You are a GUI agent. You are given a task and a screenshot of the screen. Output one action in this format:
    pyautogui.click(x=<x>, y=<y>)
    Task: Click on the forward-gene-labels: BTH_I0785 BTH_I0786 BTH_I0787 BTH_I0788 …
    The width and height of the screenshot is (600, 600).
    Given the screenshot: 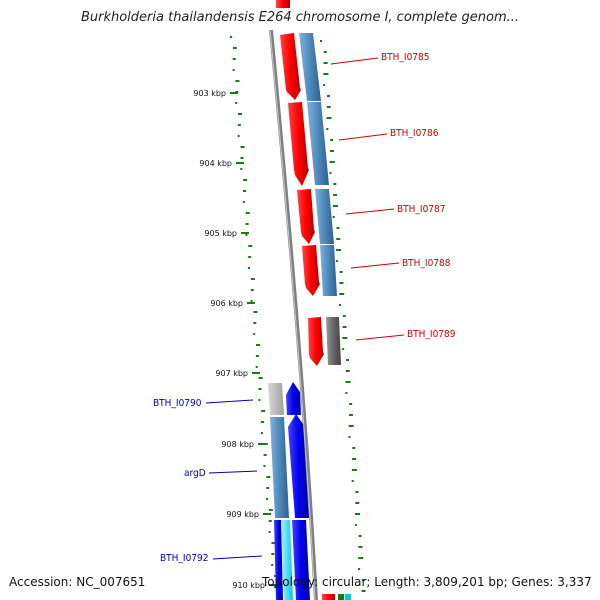 What is the action you would take?
    pyautogui.click(x=393, y=196)
    